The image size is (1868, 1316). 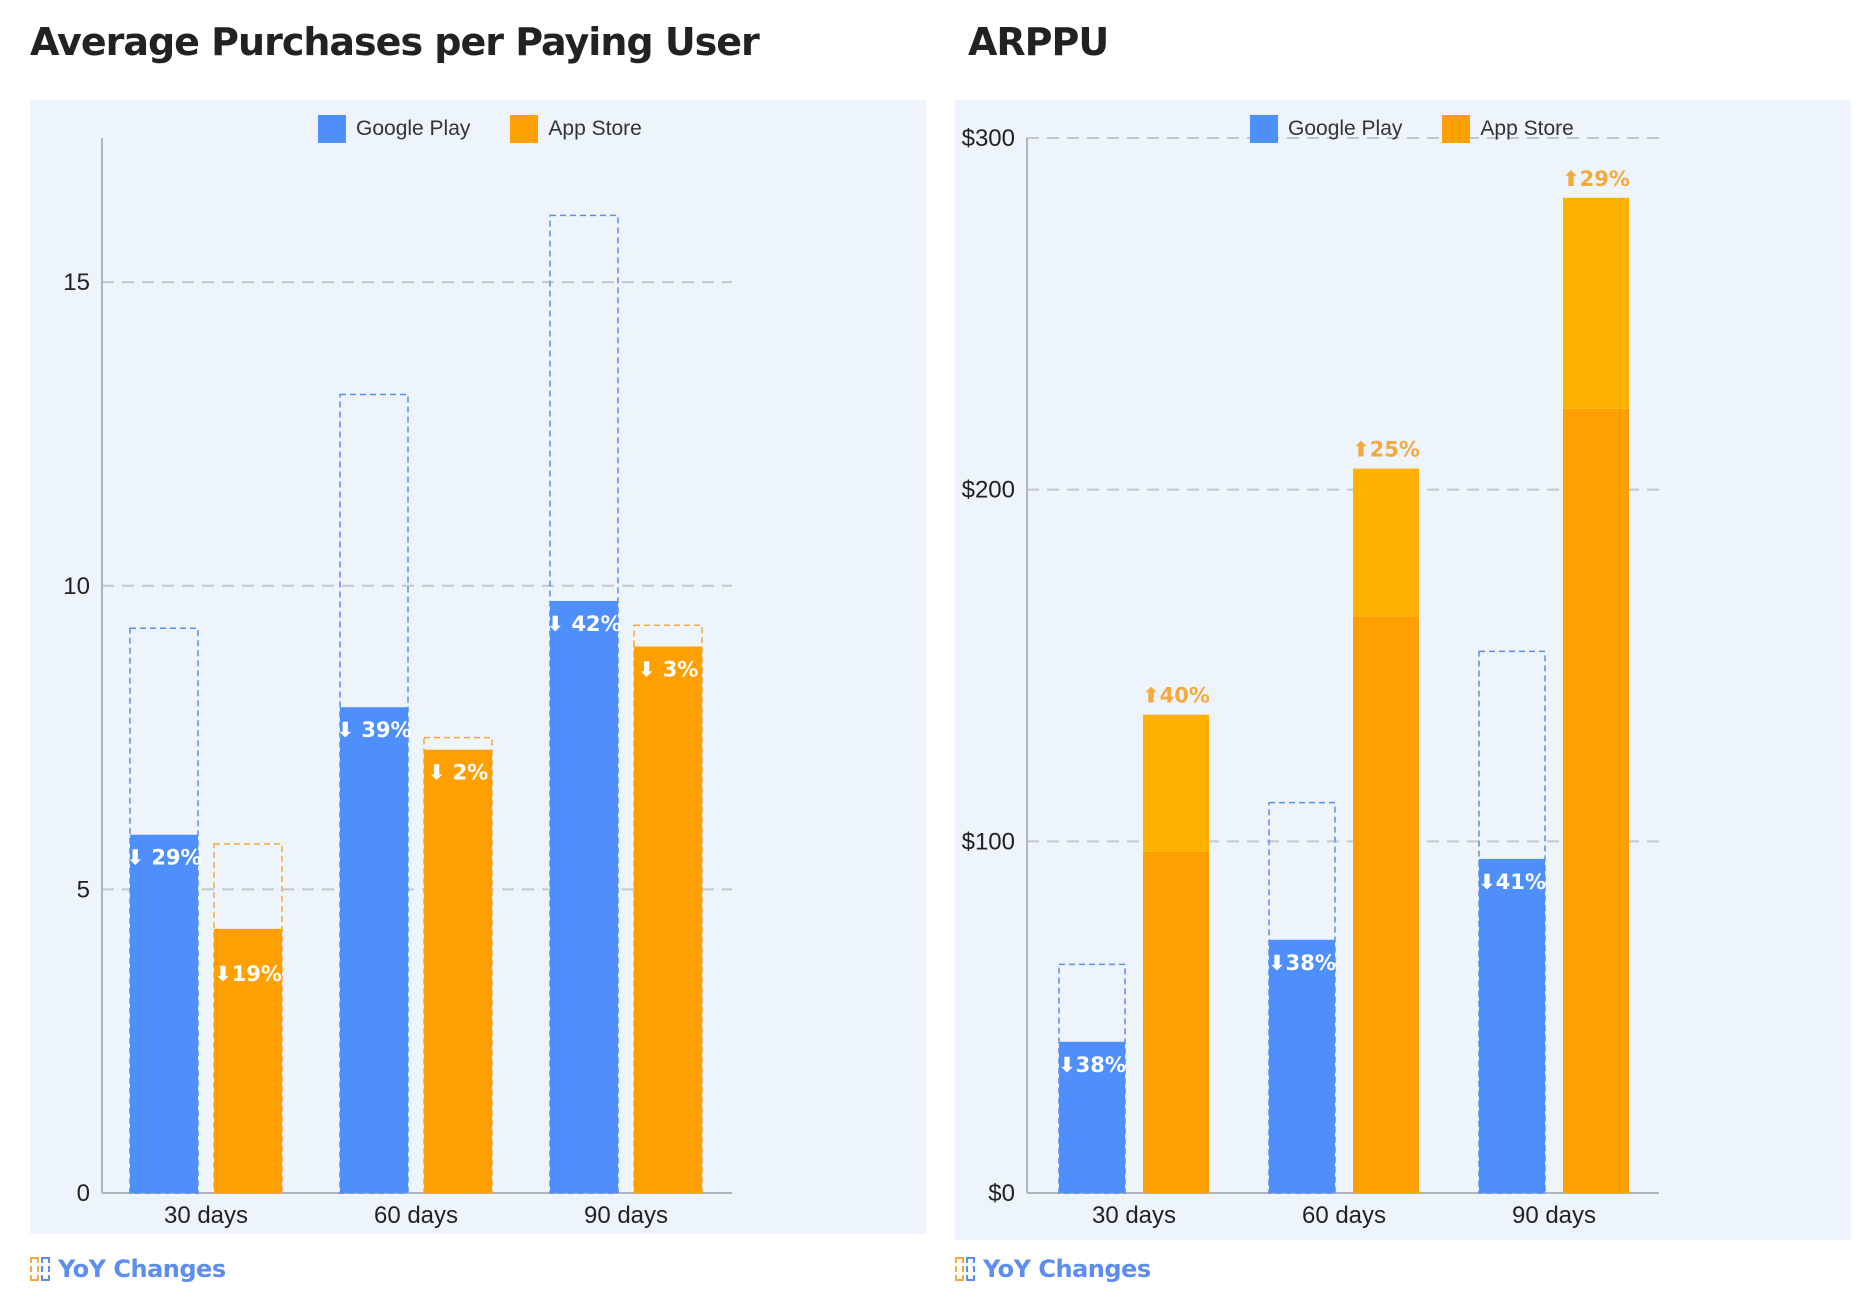 What do you see at coordinates (1412, 129) in the screenshot?
I see `arppu-legend: Google Play App Store` at bounding box center [1412, 129].